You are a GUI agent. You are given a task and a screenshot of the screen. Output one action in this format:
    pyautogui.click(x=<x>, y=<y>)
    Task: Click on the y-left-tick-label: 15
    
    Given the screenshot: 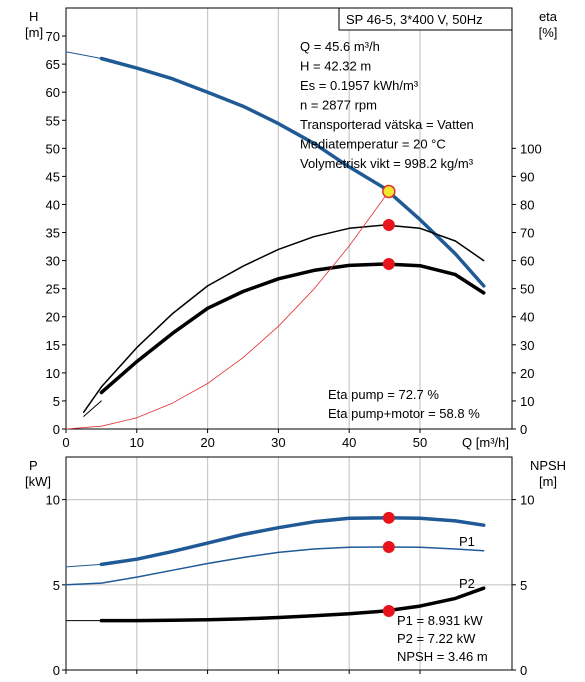 What is the action you would take?
    pyautogui.click(x=53, y=345)
    